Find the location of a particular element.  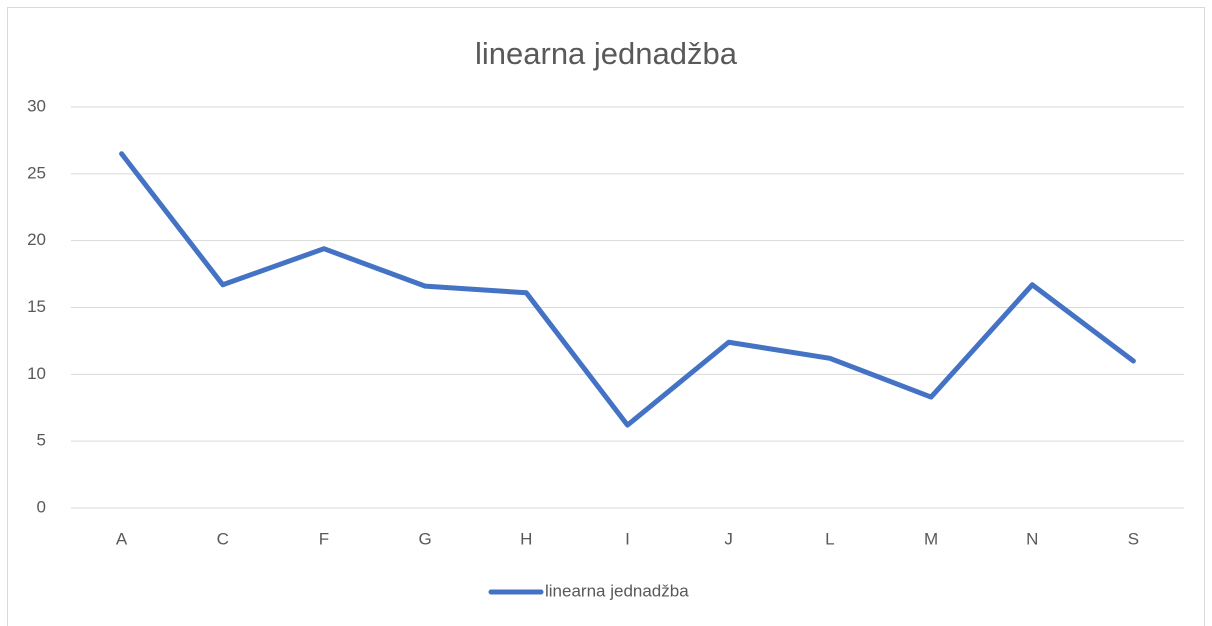

y-tick-label: 0 is located at coordinates (41, 506).